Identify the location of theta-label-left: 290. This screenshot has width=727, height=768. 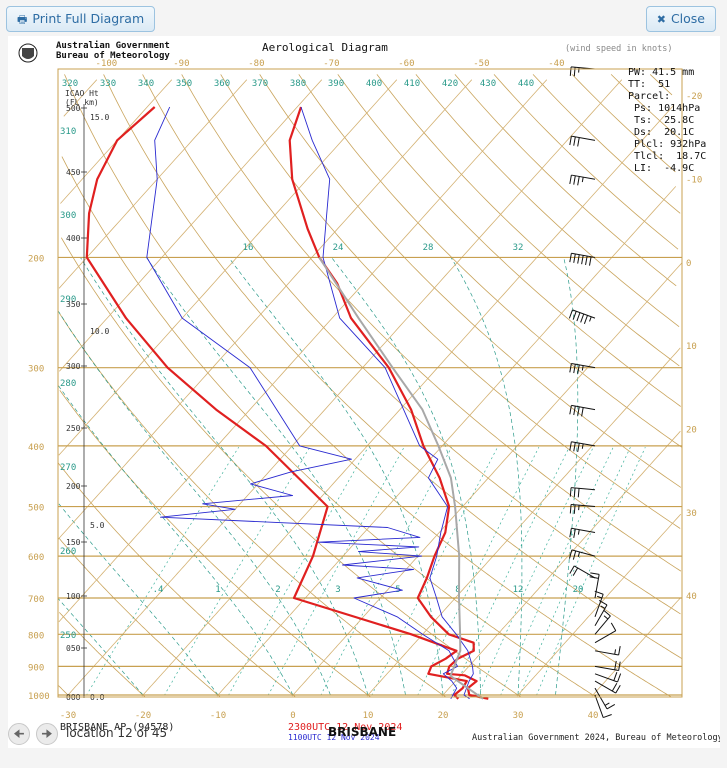
(68, 300).